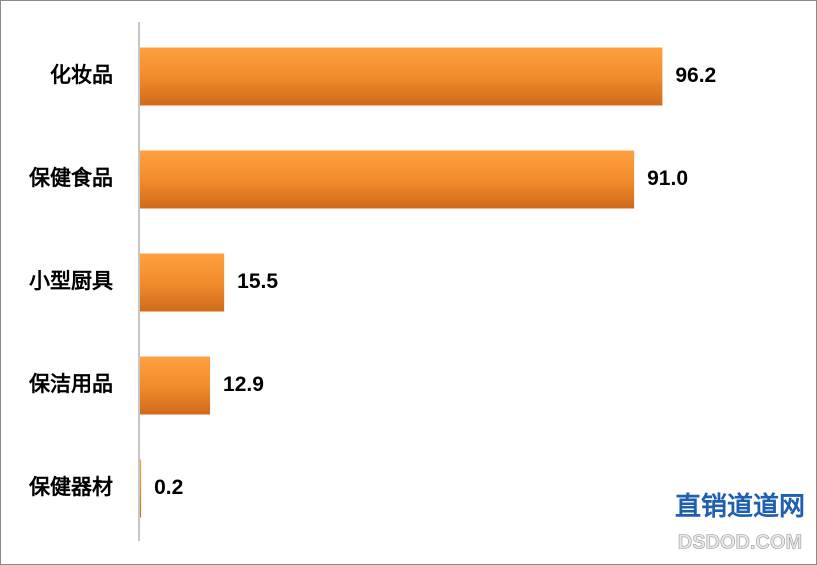 The width and height of the screenshot is (817, 565). I want to click on watermark-url: DSDOD.COM, so click(740, 542).